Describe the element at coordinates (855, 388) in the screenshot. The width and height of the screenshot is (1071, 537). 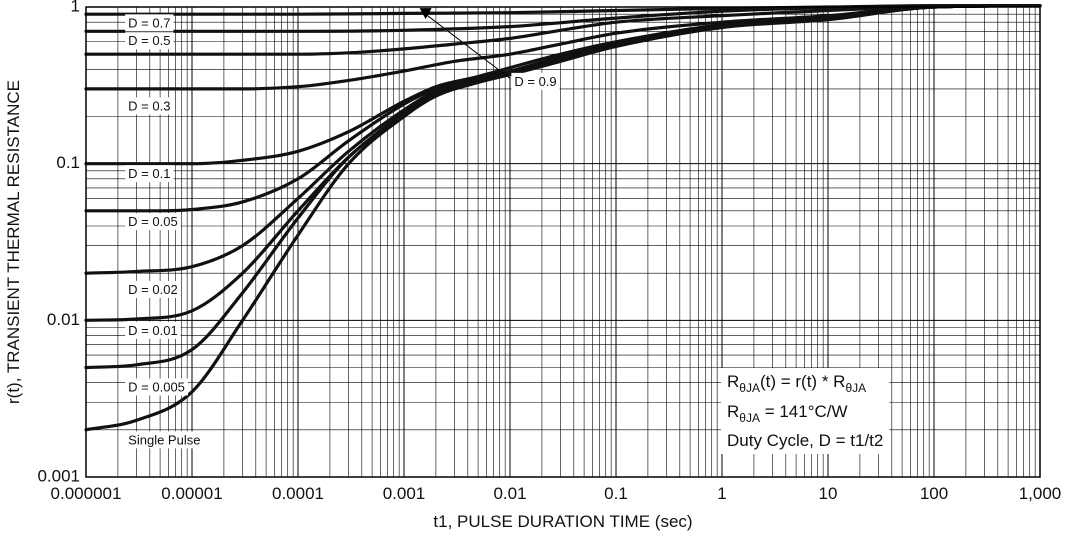
I see `formula-line-1-b-sub: θJA` at that location.